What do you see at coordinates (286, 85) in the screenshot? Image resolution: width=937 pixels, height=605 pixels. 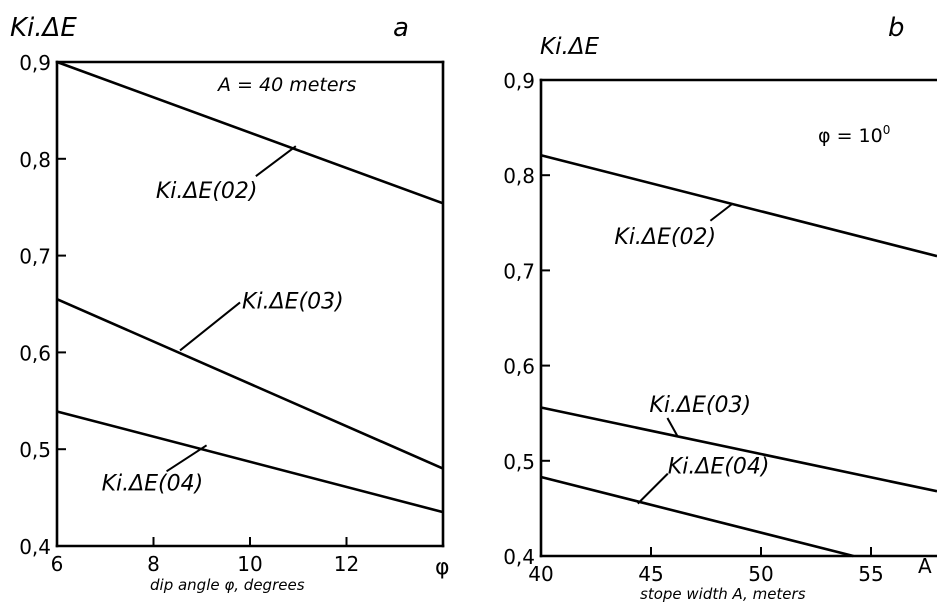 I see `panel-a-annotation: A = 40 meters` at bounding box center [286, 85].